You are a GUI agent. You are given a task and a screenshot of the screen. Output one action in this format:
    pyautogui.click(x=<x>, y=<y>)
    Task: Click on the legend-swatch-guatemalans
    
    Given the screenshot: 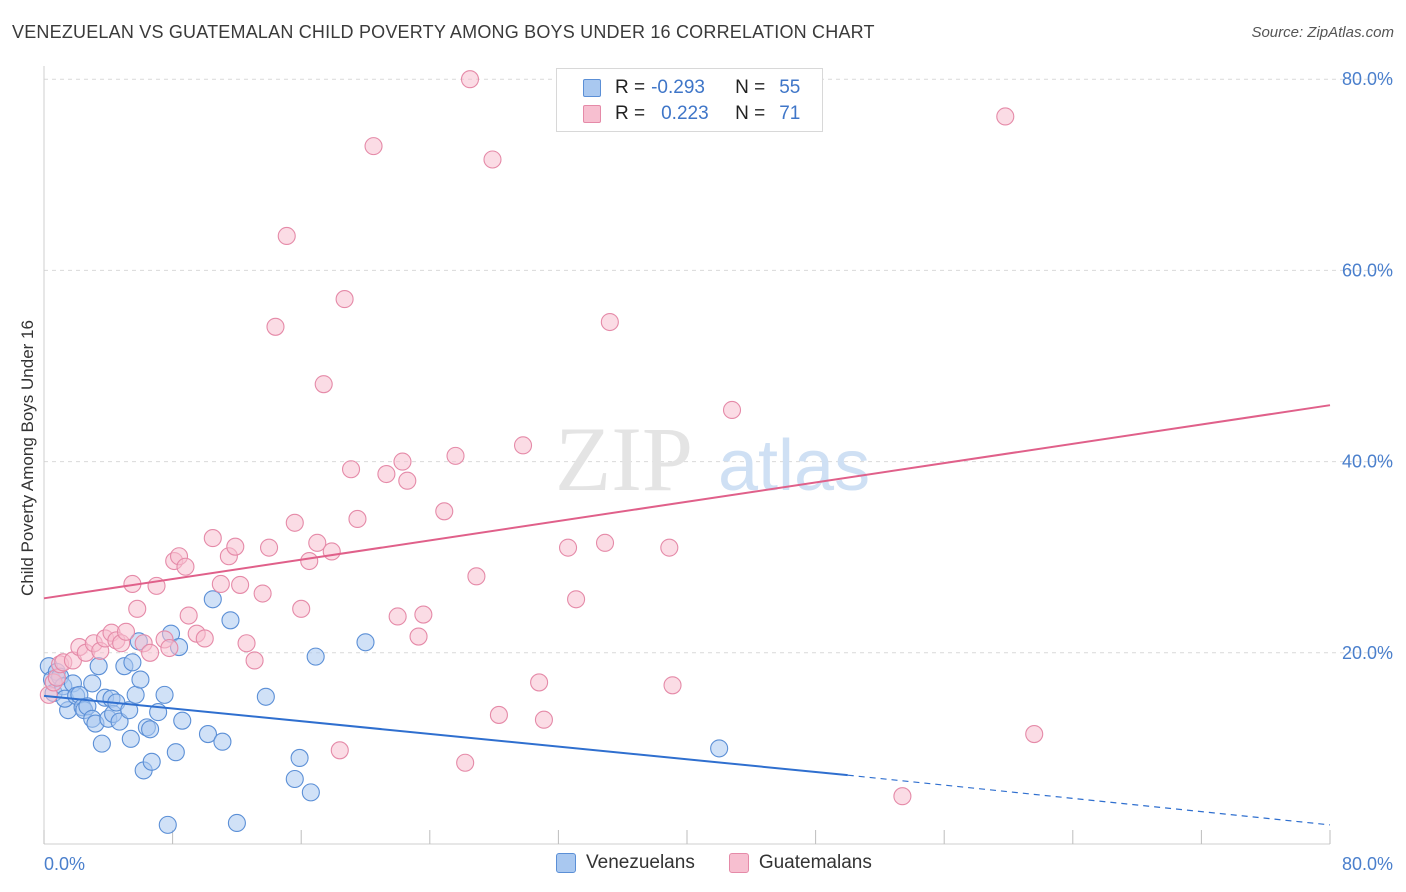 What is the action you would take?
    pyautogui.click(x=592, y=114)
    